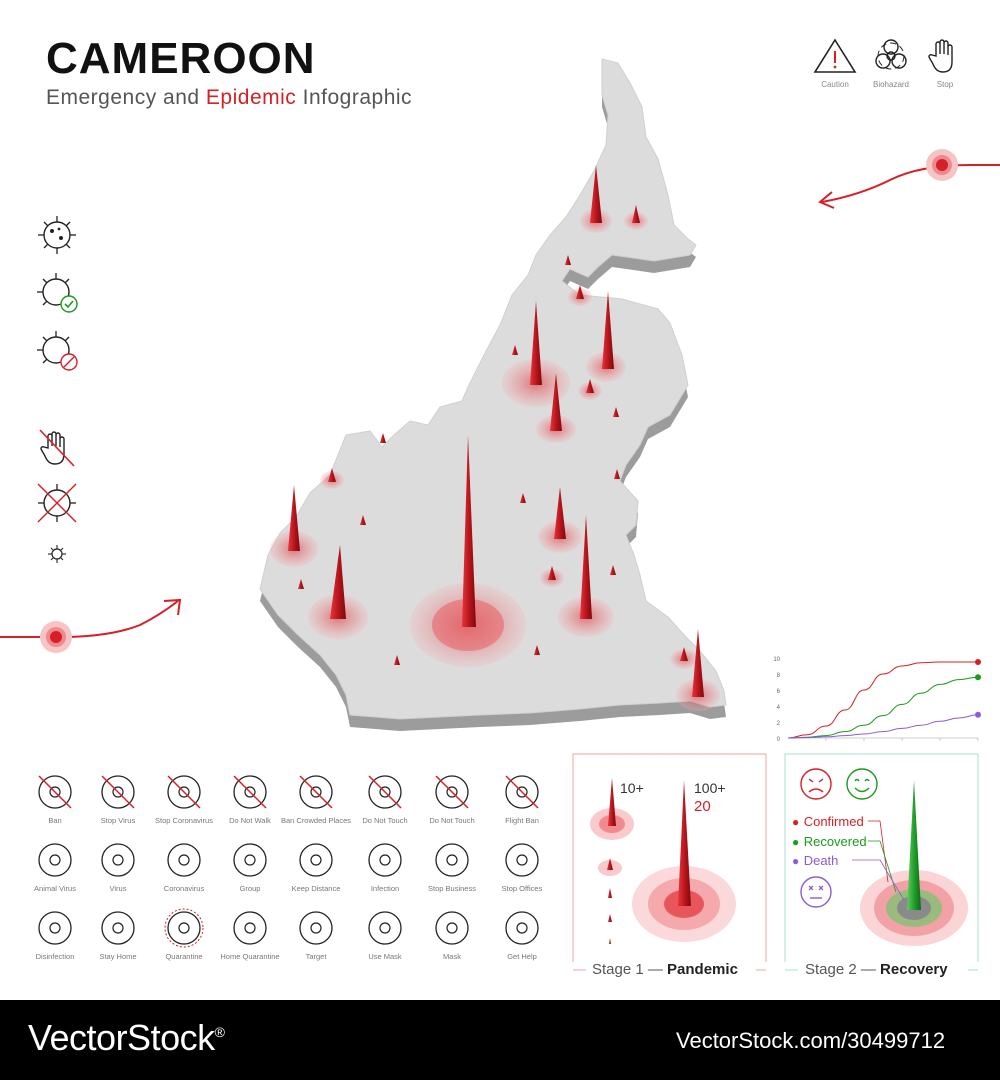  I want to click on icon-grid-label: Group, so click(250, 888).